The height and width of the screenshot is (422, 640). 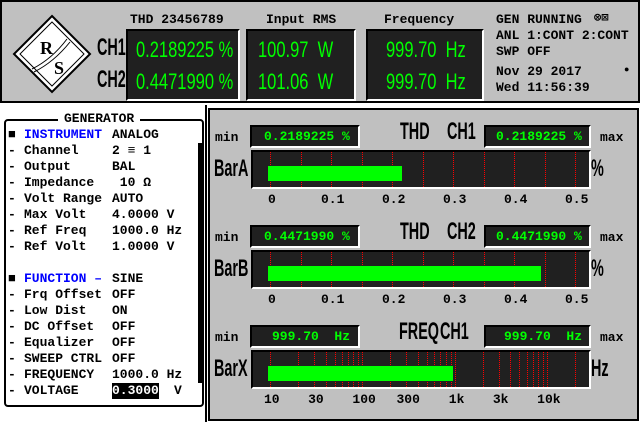 What do you see at coordinates (419, 19) in the screenshot?
I see `freq-title: Frequency` at bounding box center [419, 19].